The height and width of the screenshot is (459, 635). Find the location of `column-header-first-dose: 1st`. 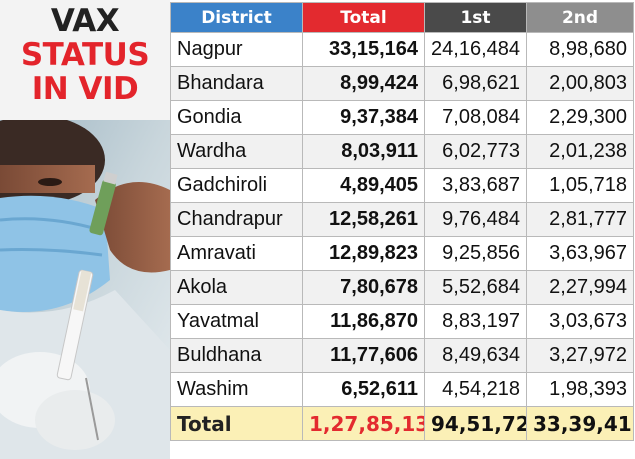

column-header-first-dose: 1st is located at coordinates (475, 17).